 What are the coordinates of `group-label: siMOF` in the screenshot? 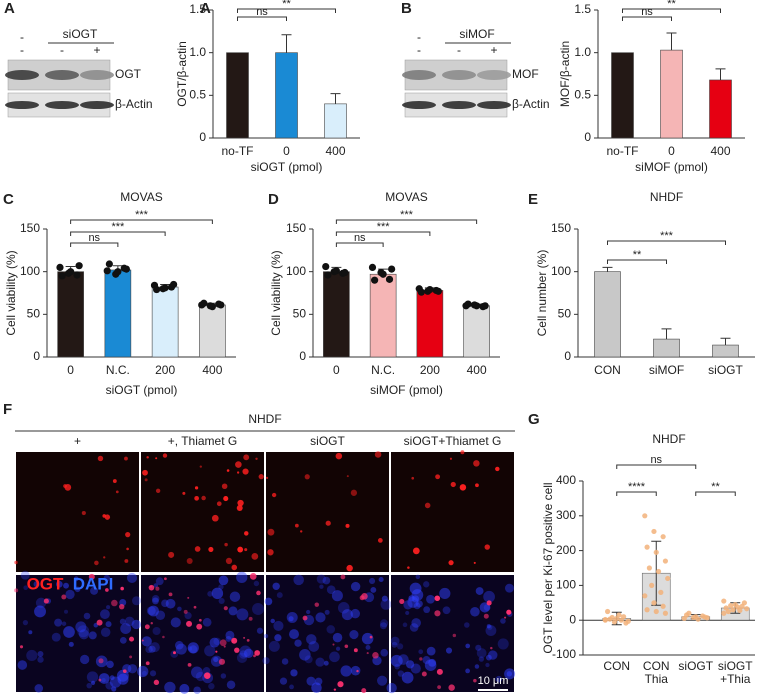 It's located at (476, 34).